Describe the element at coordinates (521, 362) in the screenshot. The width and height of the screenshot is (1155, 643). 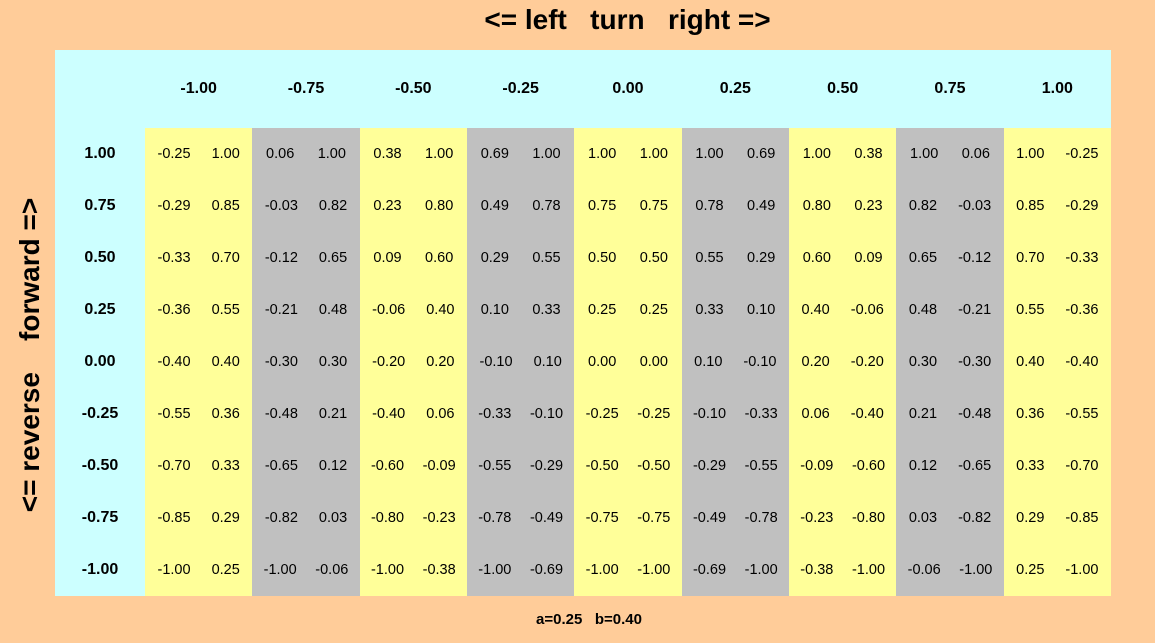
I see `table-cell: -0.10 0.10` at that location.